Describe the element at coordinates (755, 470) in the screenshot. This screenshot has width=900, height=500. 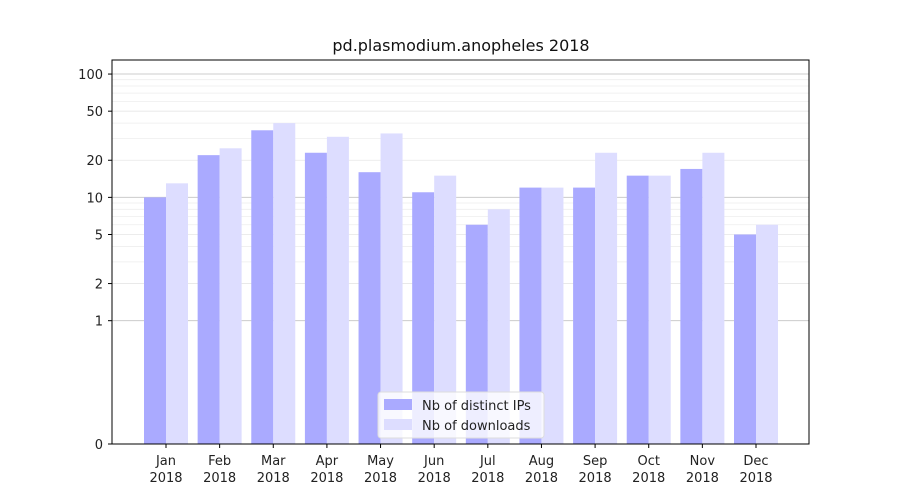
I see `x-tick-label: Dec 2018` at that location.